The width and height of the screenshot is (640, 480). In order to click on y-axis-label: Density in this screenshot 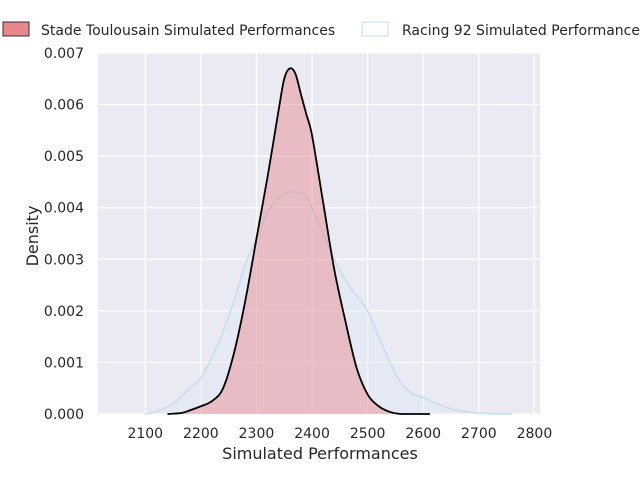, I will do `click(32, 236)`.